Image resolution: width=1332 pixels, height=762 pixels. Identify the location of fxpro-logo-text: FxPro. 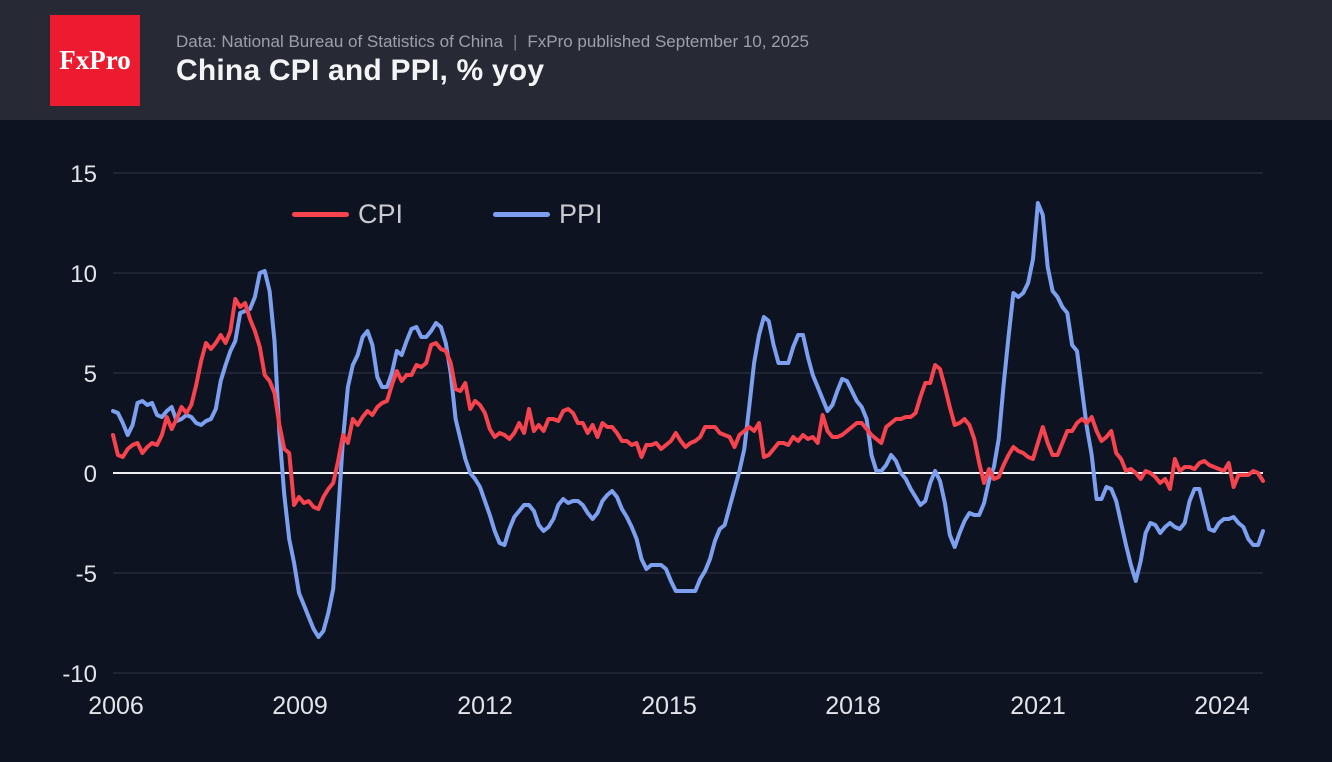
(95, 60).